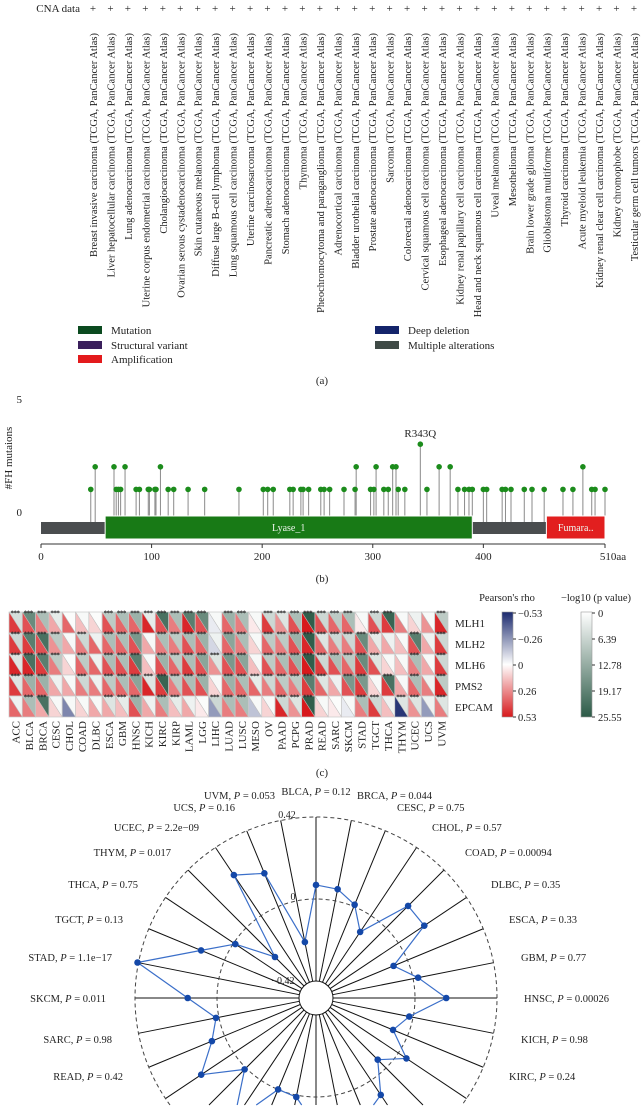 This screenshot has height=1106, width=644. I want to click on correlation-line, so click(292, 989).